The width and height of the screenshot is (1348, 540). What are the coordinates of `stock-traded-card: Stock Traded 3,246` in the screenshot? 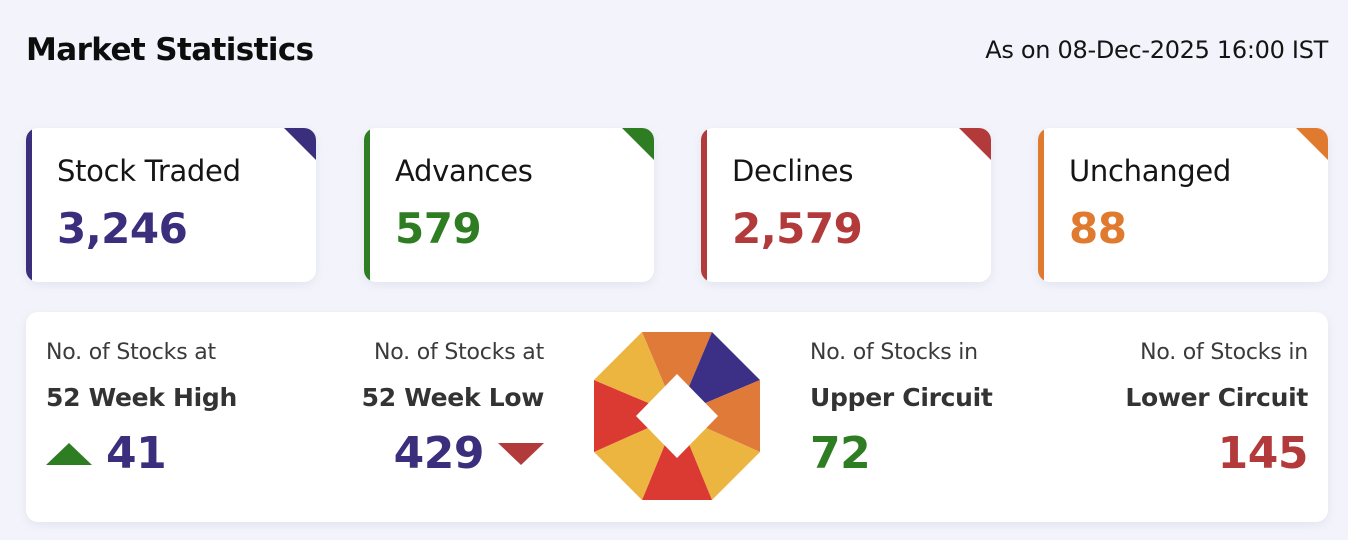 It's located at (171, 205).